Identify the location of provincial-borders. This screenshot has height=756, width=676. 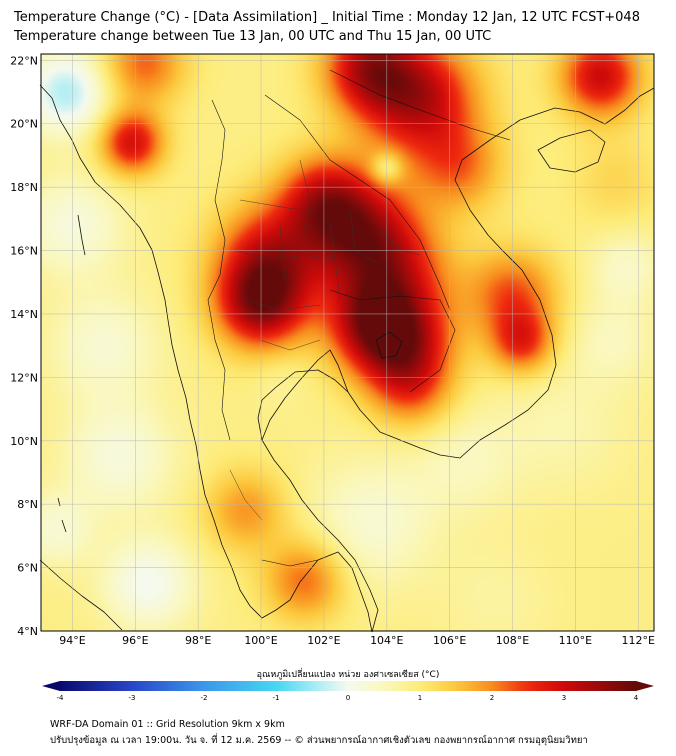
(325, 340).